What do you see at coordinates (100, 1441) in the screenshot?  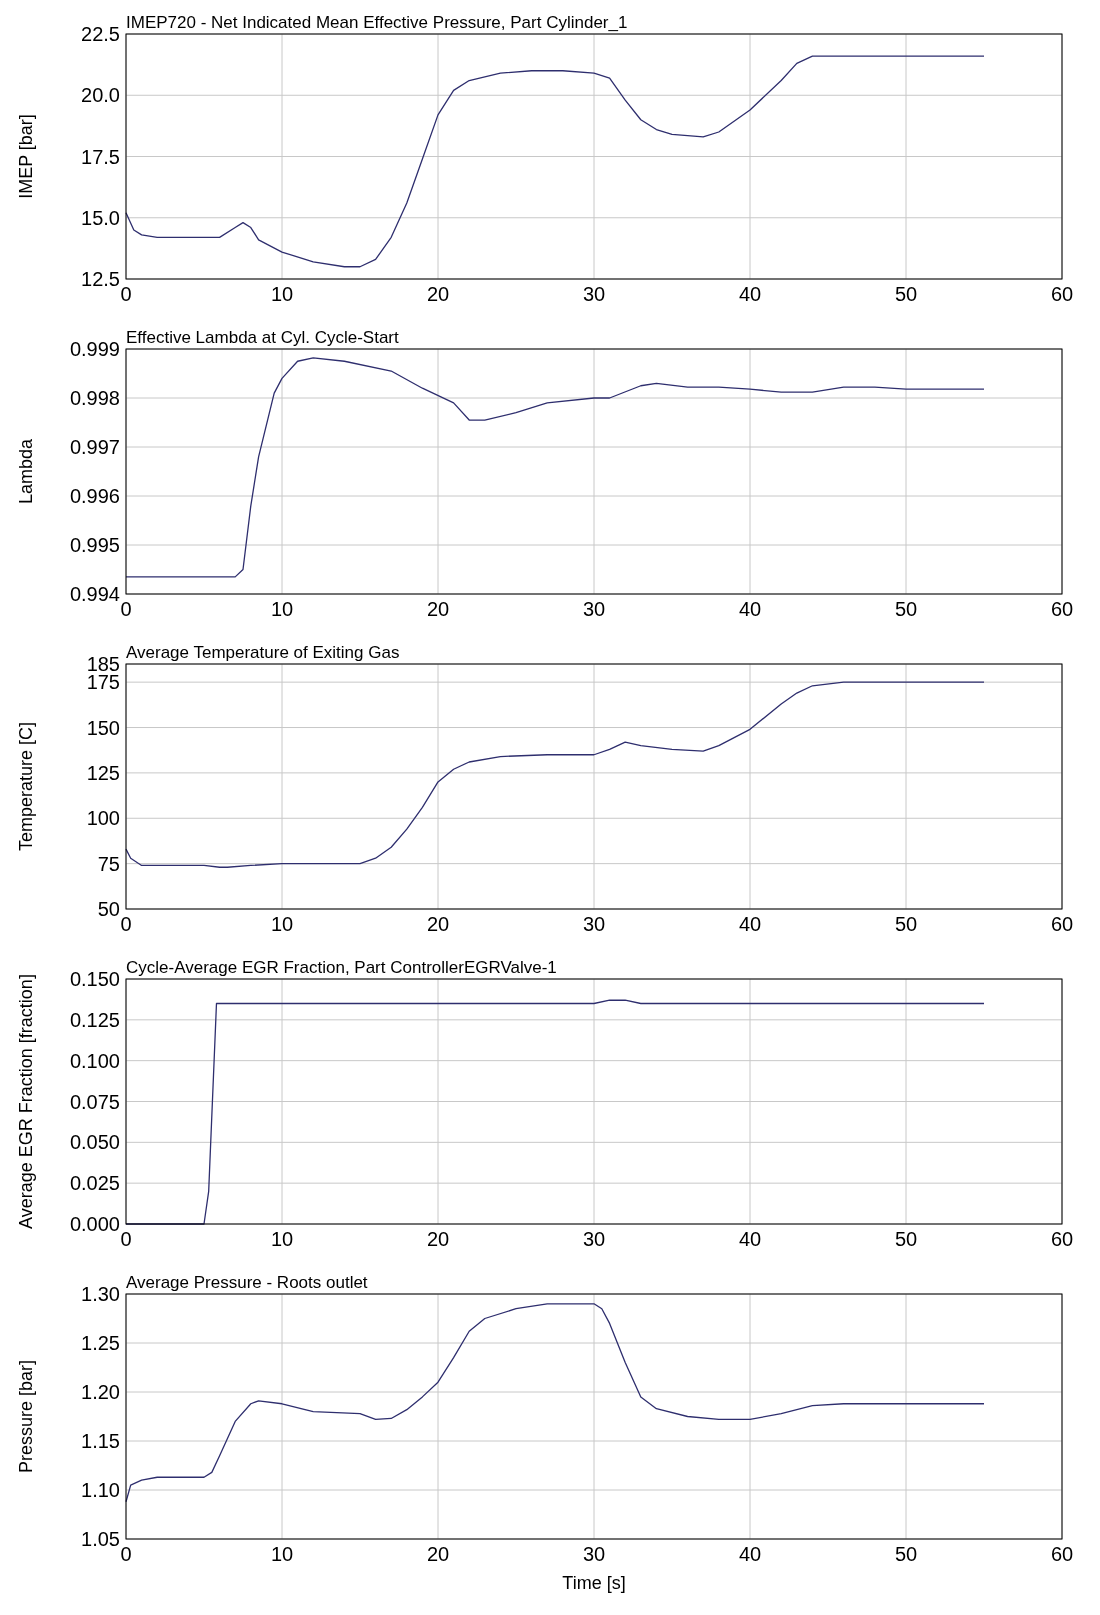 I see `y-tick-label: 1.15` at bounding box center [100, 1441].